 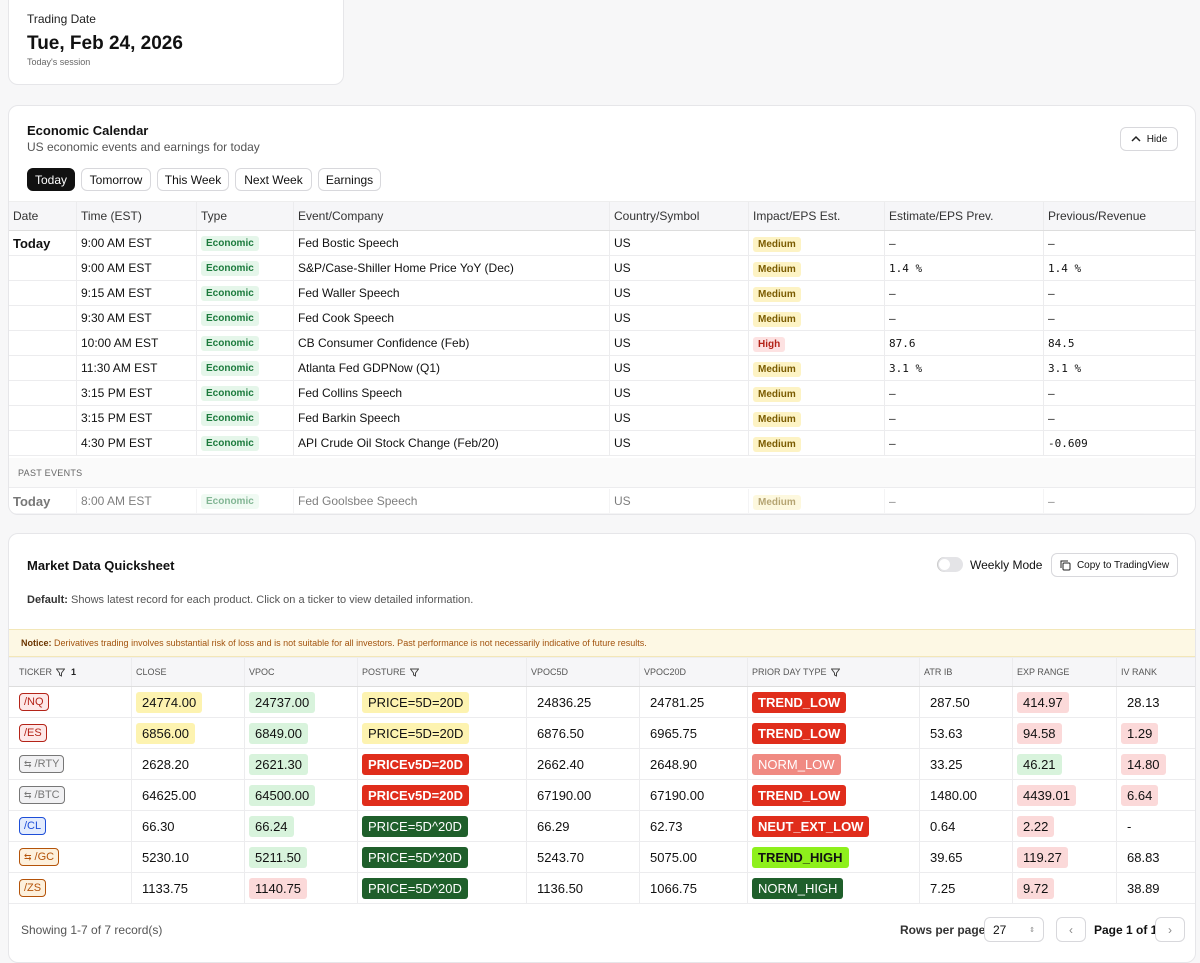 I want to click on impact-badge: Medium, so click(x=777, y=319).